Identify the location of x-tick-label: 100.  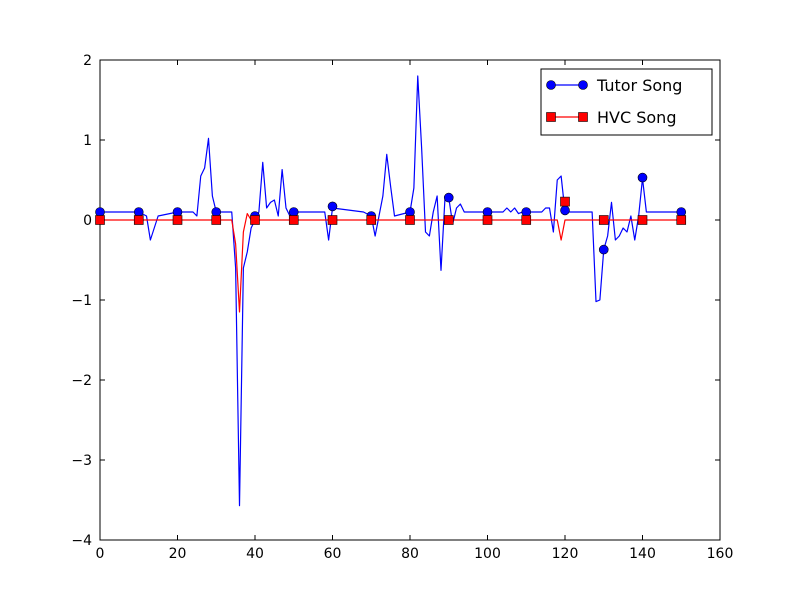
(487, 554).